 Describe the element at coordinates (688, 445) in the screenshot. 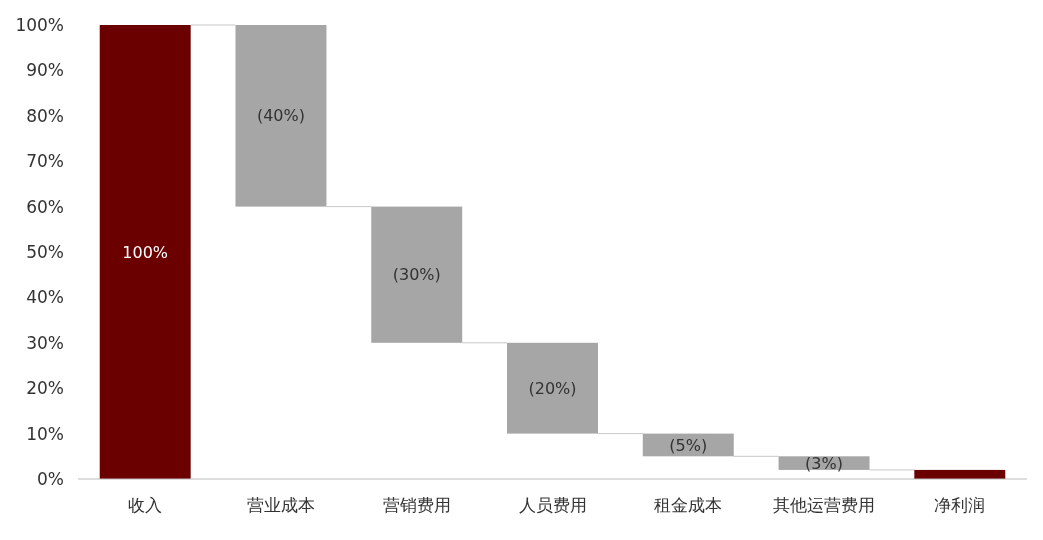

I see `data-label: (5%)` at that location.